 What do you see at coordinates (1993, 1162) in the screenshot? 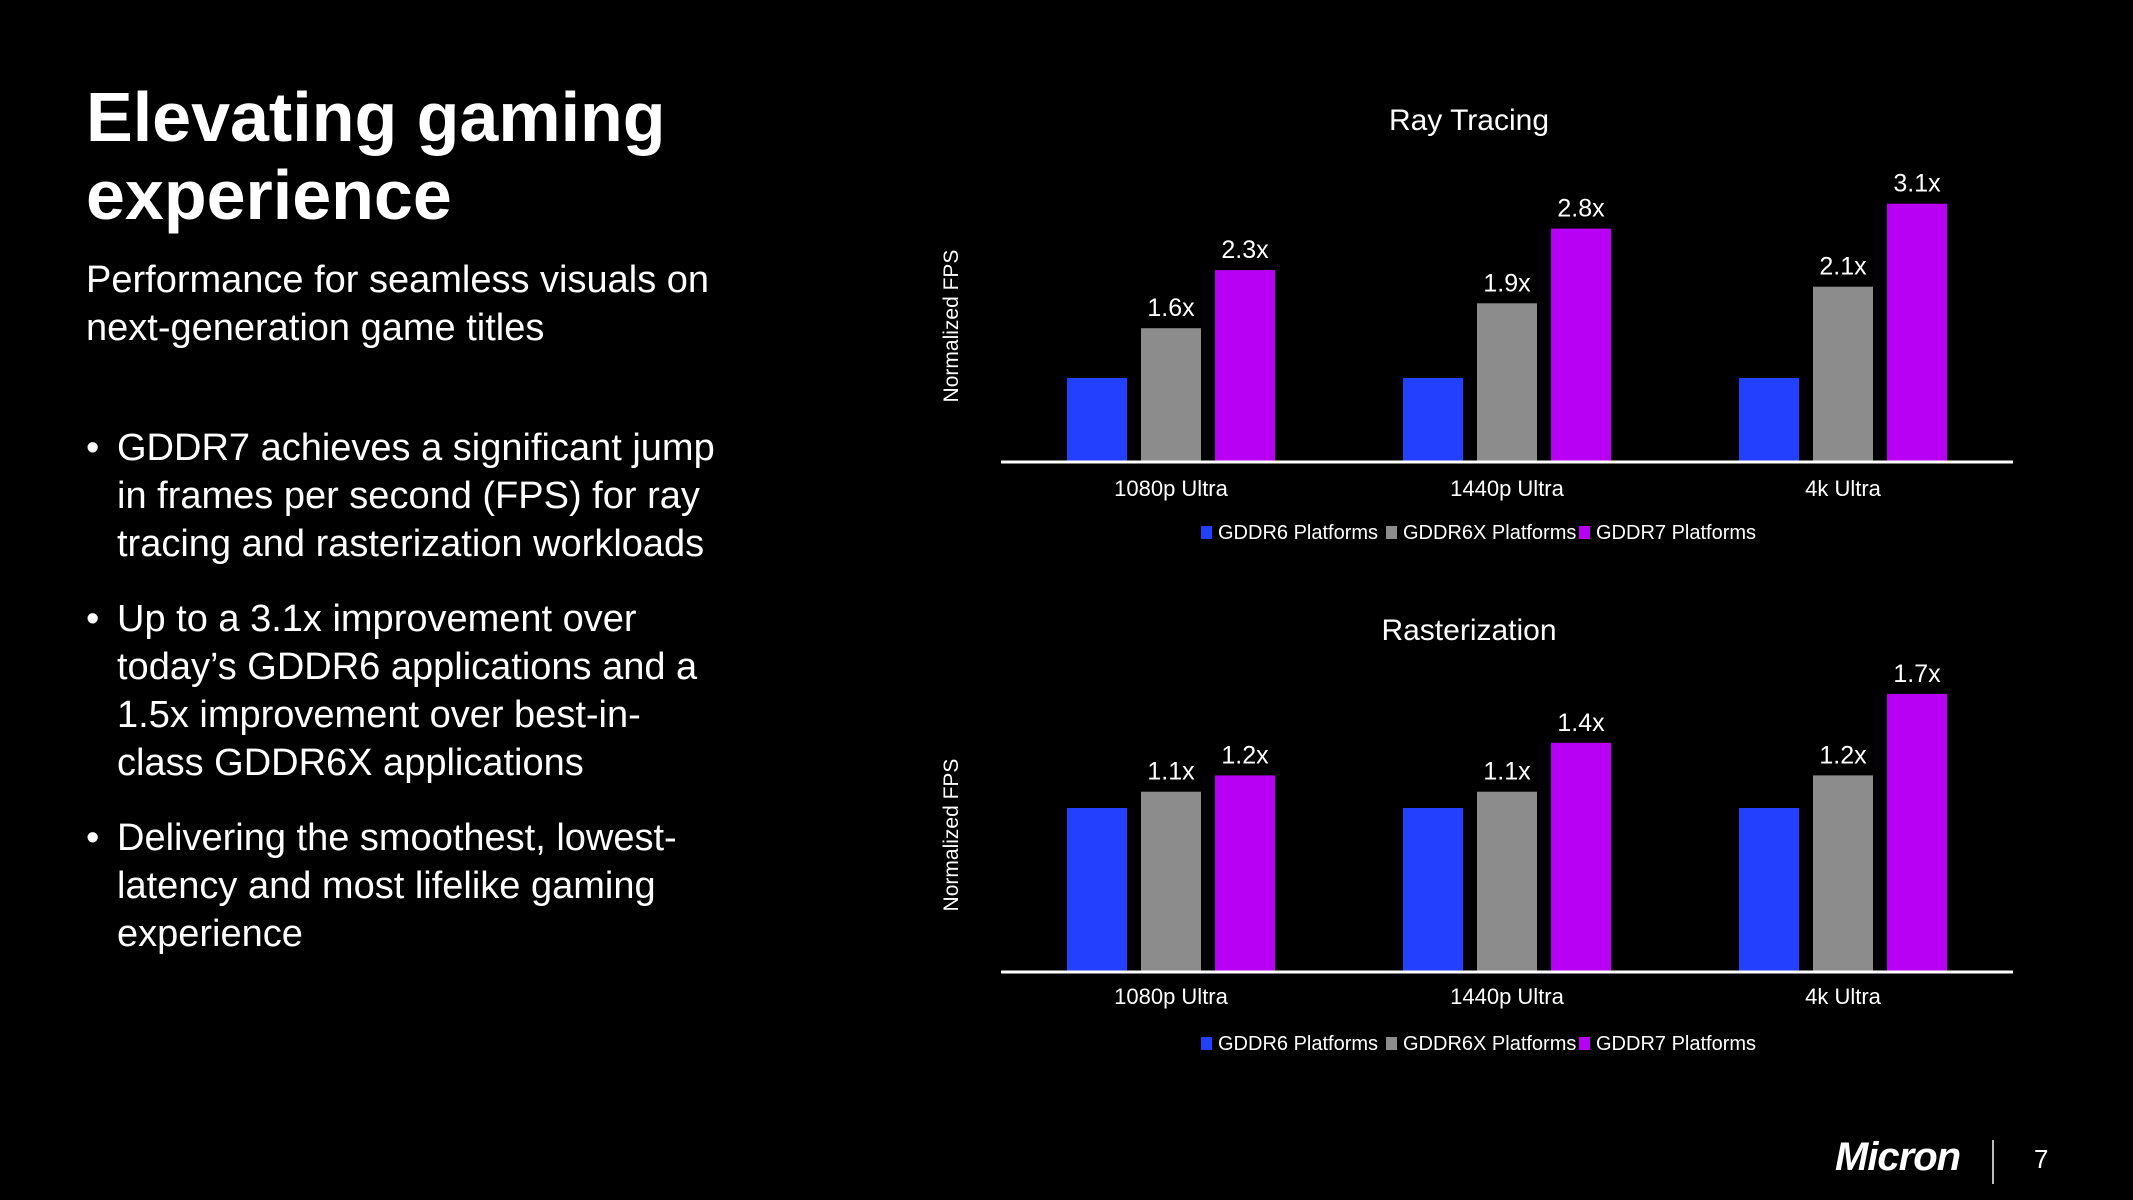
I see `divider` at bounding box center [1993, 1162].